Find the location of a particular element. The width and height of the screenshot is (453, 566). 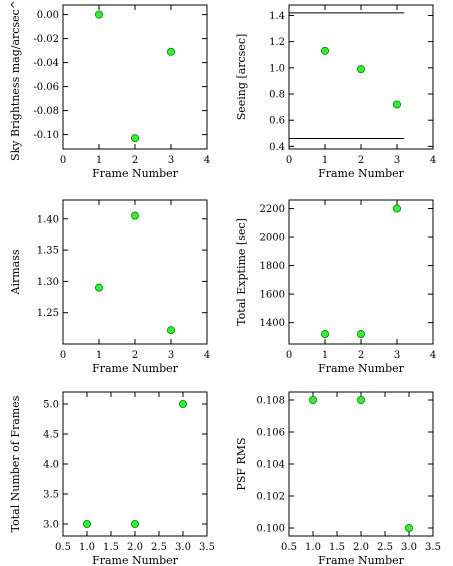

y-tick-label: 0.100 is located at coordinates (270, 529).